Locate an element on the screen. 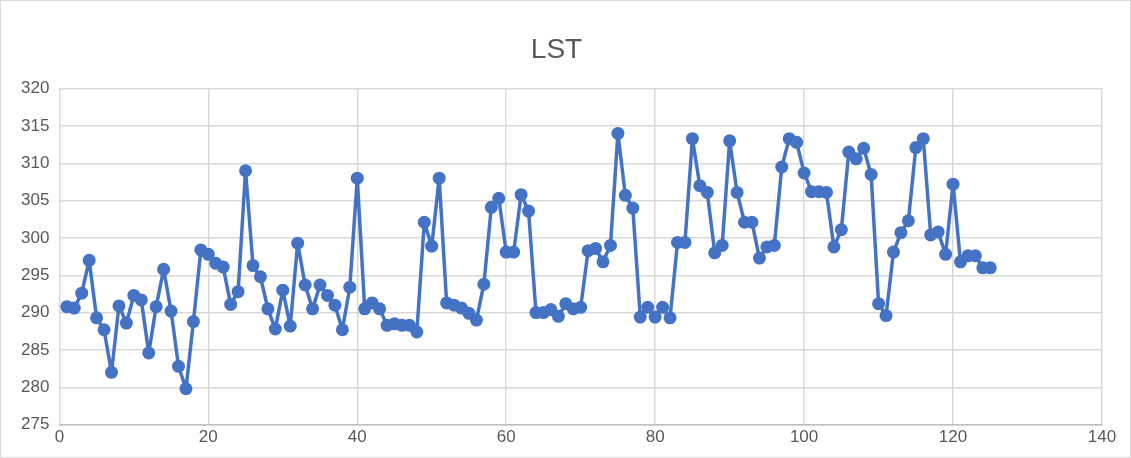 The height and width of the screenshot is (458, 1131). y-tick-label: 280 is located at coordinates (35, 386).